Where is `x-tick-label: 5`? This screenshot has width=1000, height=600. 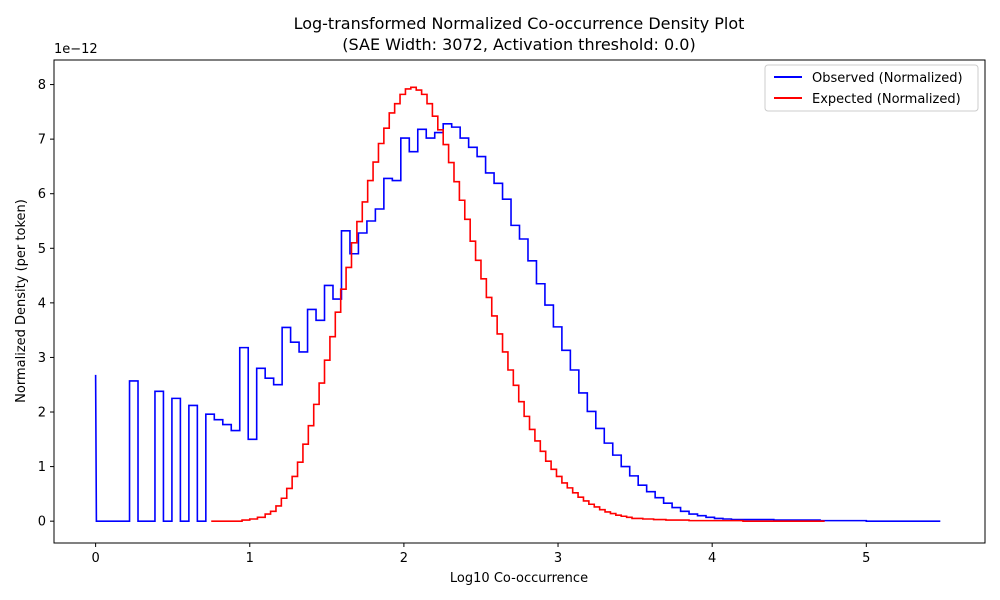
x-tick-label: 5 is located at coordinates (866, 558).